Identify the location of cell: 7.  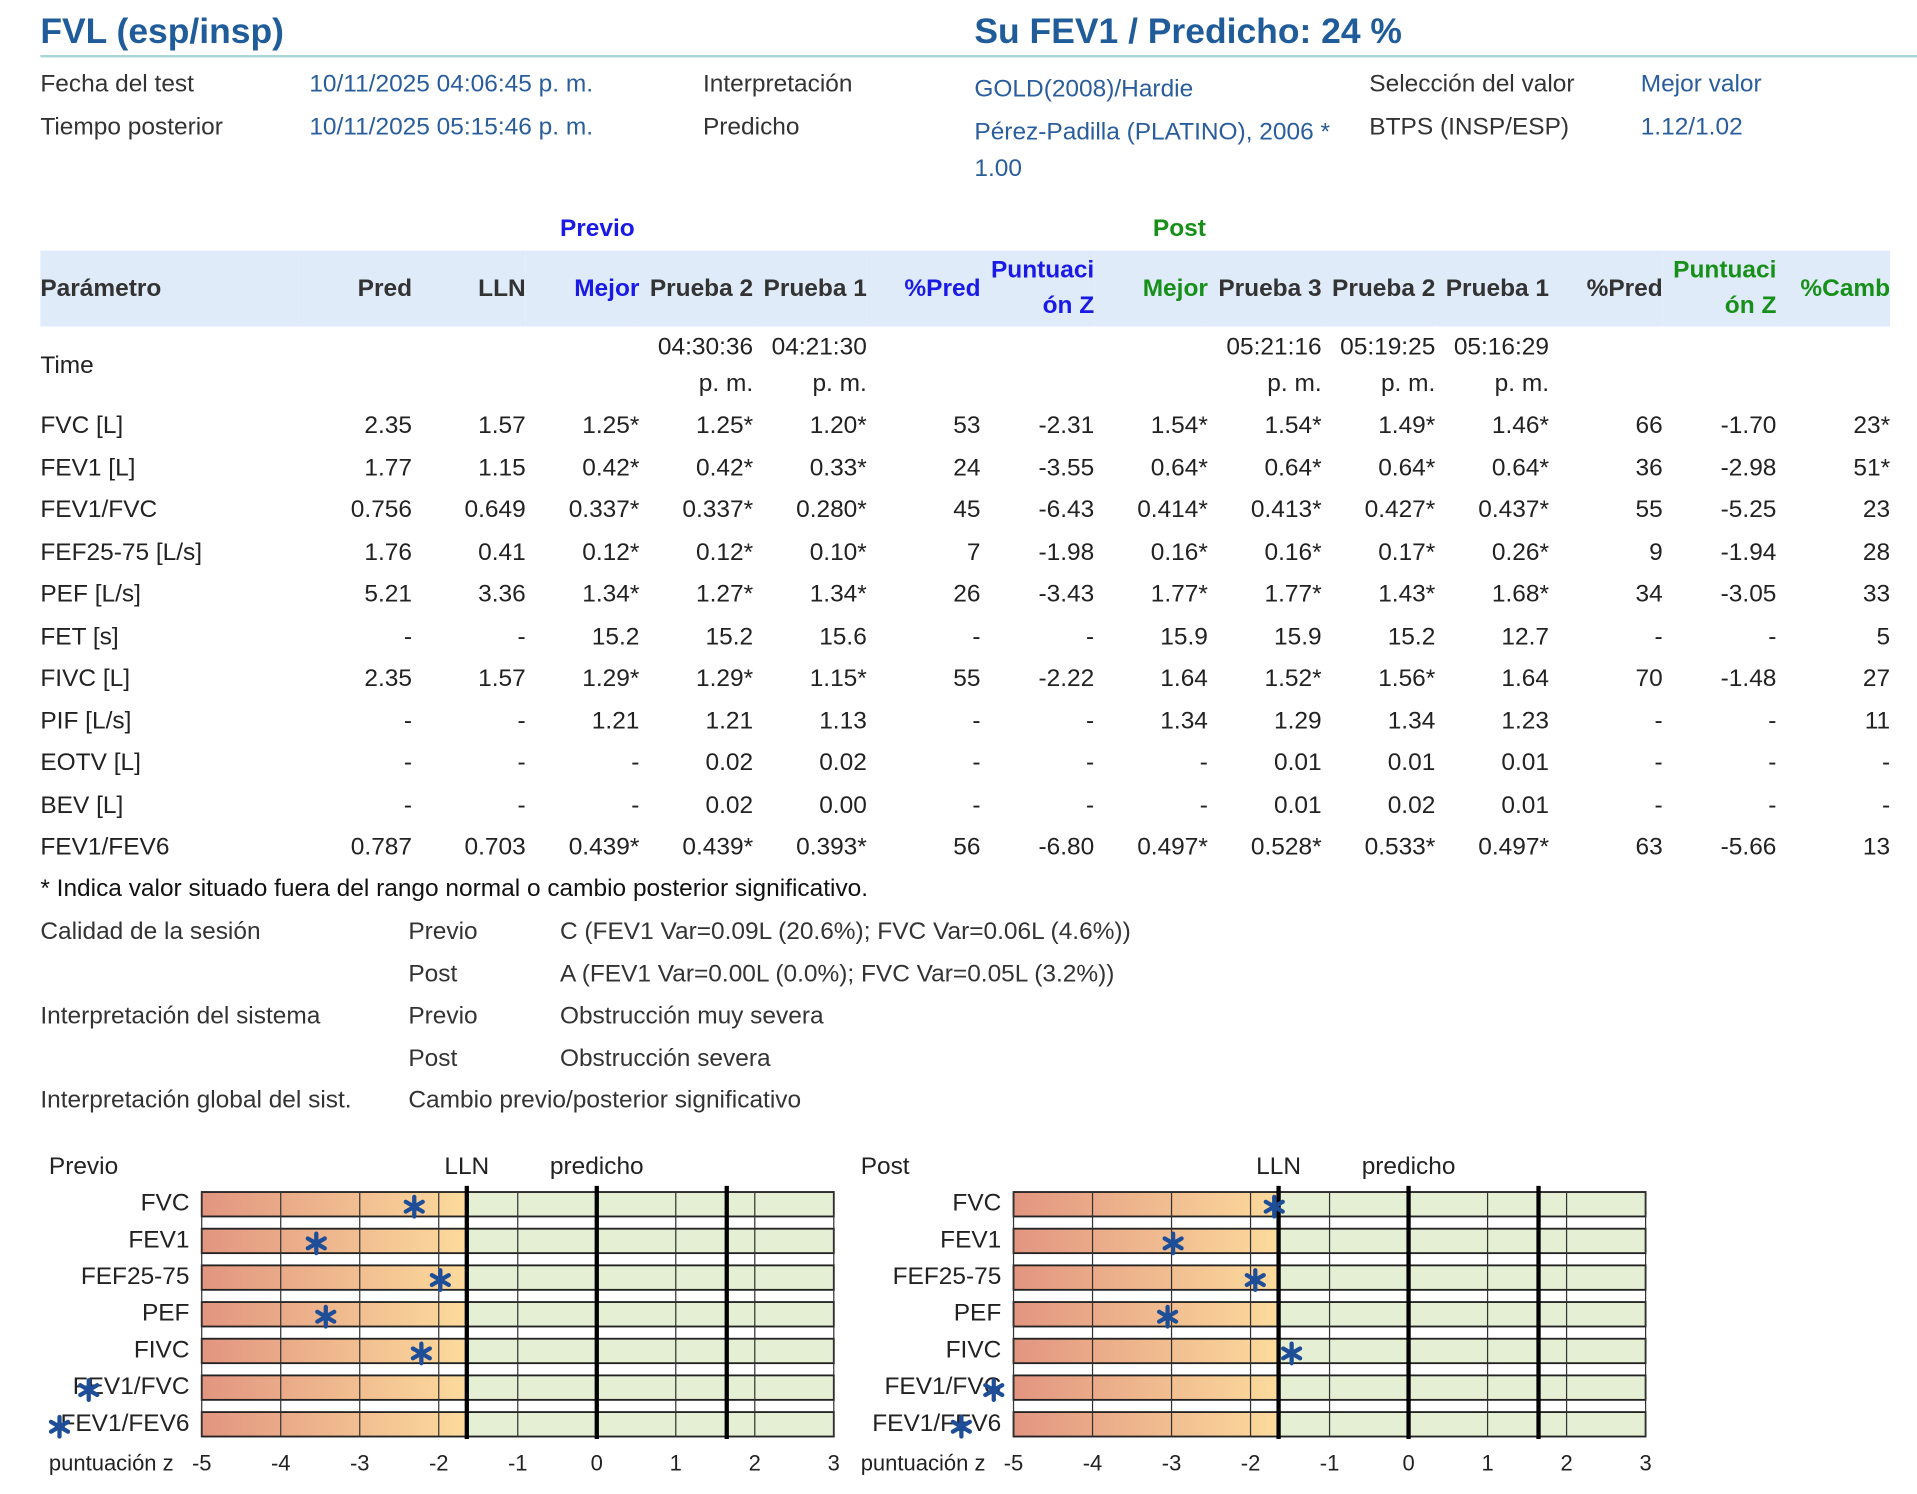
(973, 552).